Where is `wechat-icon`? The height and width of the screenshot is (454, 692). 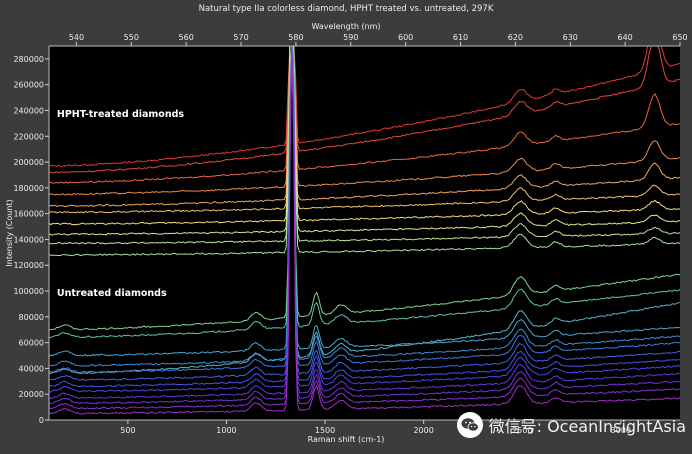
wechat-icon is located at coordinates (469, 425).